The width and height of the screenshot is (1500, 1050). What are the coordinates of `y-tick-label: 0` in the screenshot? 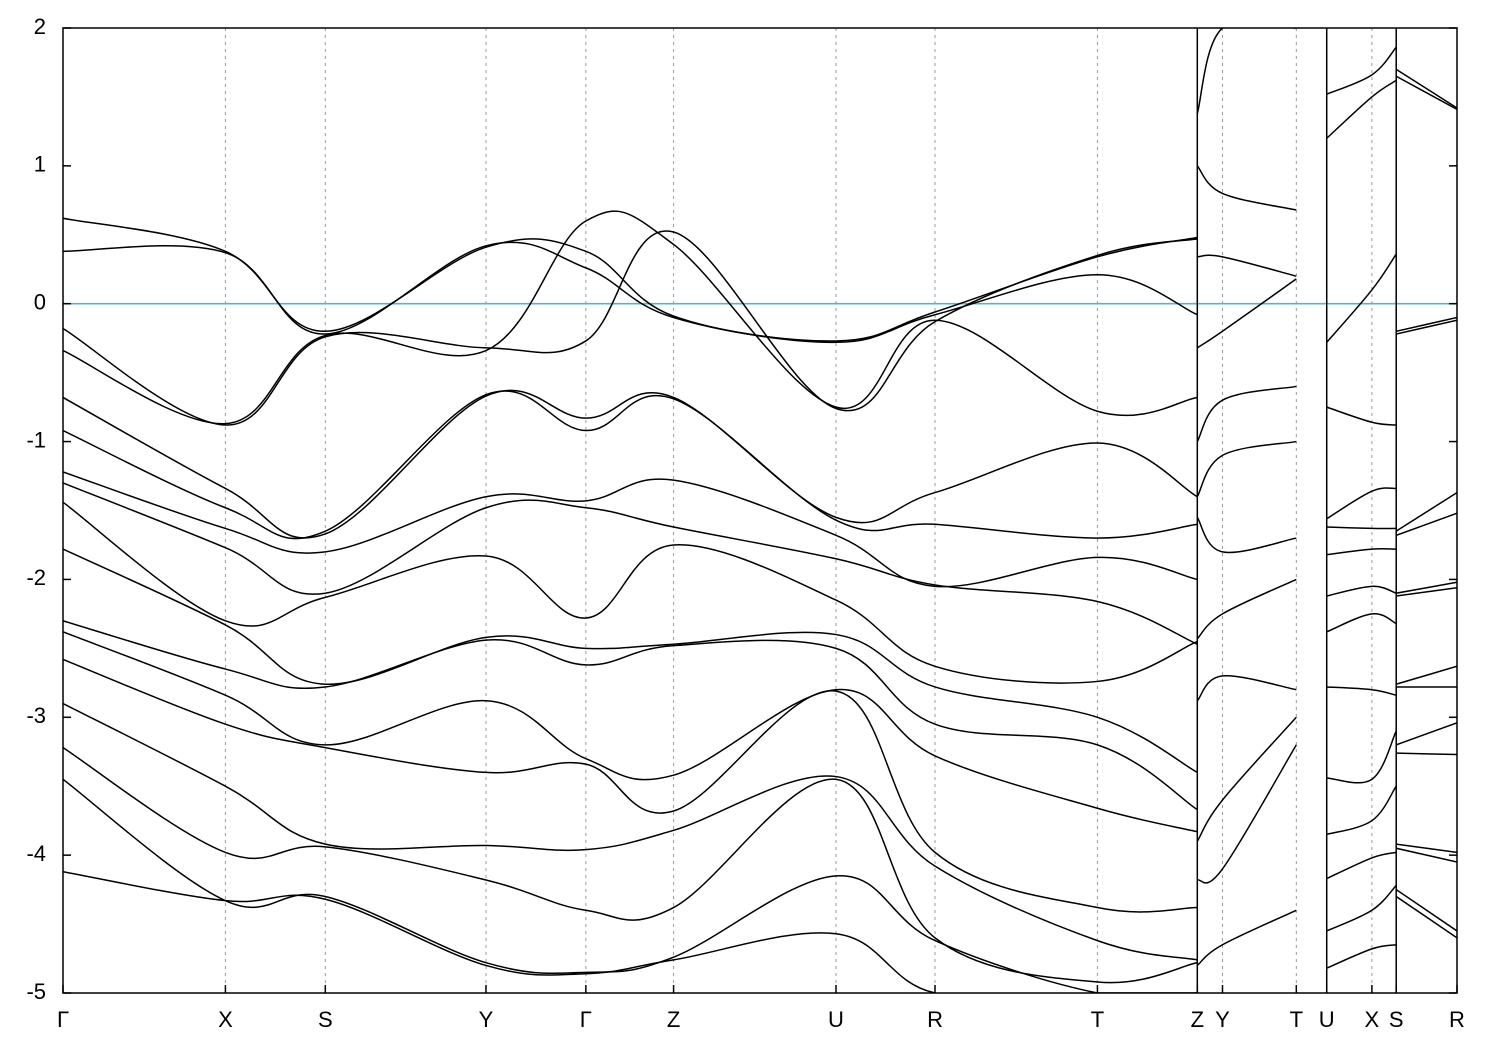 It's located at (40, 302).